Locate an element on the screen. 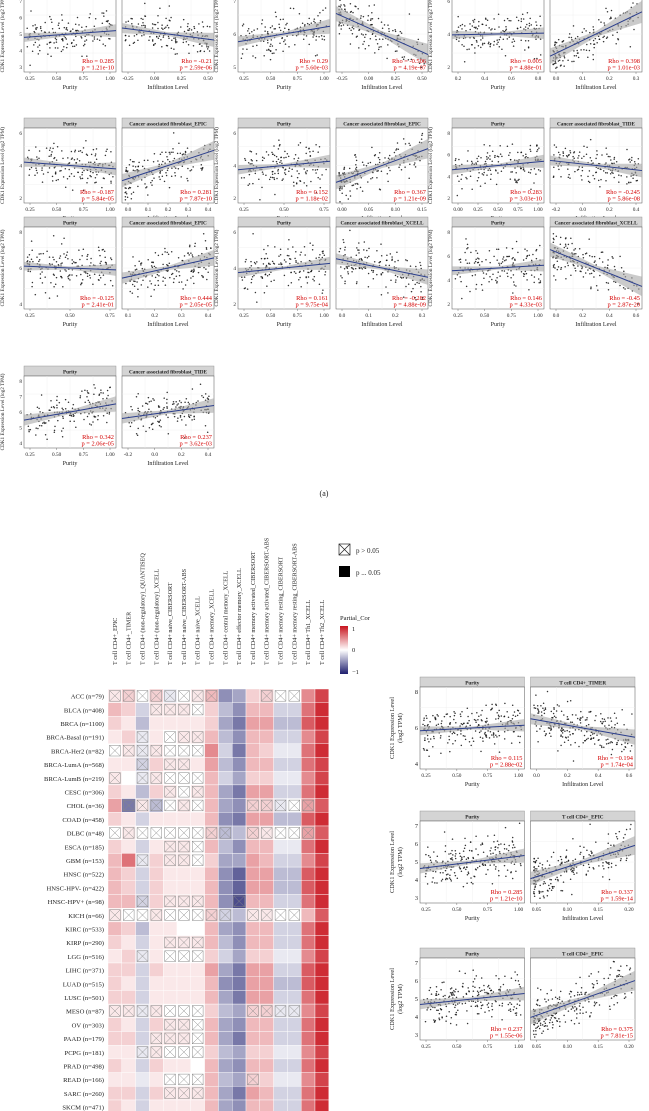  panel-hnsc-t0-infil-pval: p = 2.59e-06 is located at coordinates (195, 68).